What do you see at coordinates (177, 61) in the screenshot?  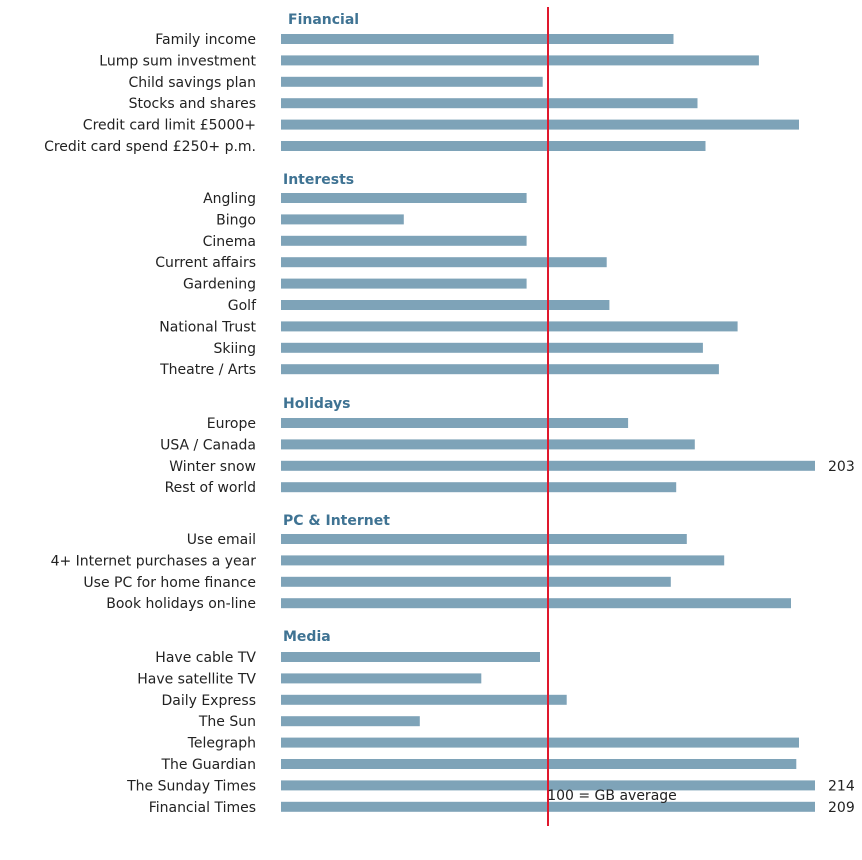 I see `category-label: Lump sum investment` at bounding box center [177, 61].